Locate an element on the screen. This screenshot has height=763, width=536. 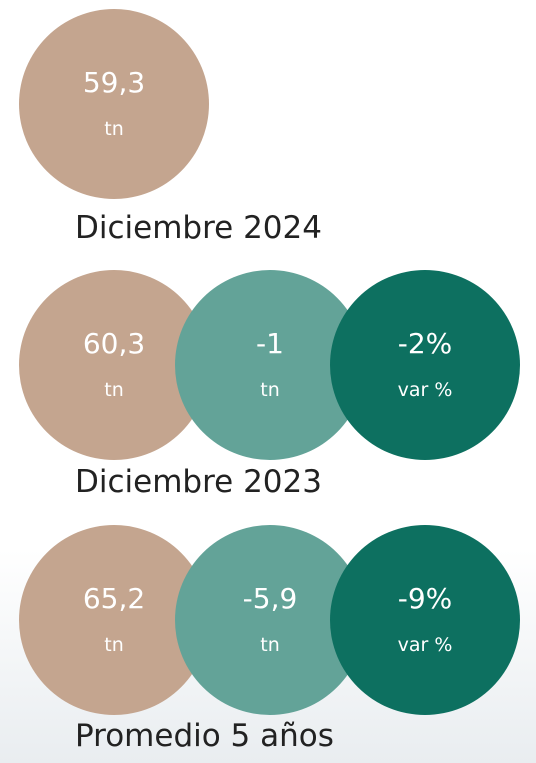
metric-value: 59,3 is located at coordinates (114, 82).